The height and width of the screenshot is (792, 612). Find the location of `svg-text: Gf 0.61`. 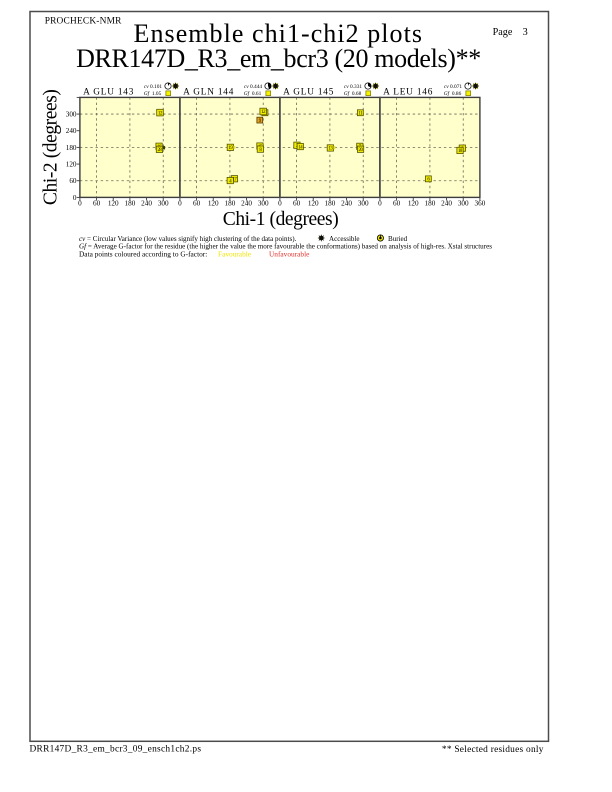

svg-text: Gf 0.61 is located at coordinates (253, 93).